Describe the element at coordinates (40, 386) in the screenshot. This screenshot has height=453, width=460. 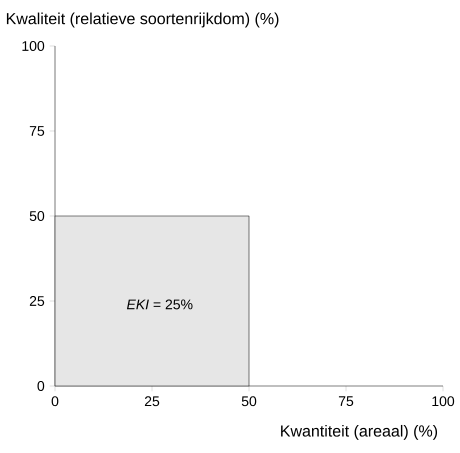
I see `y-tick-label: 0` at that location.